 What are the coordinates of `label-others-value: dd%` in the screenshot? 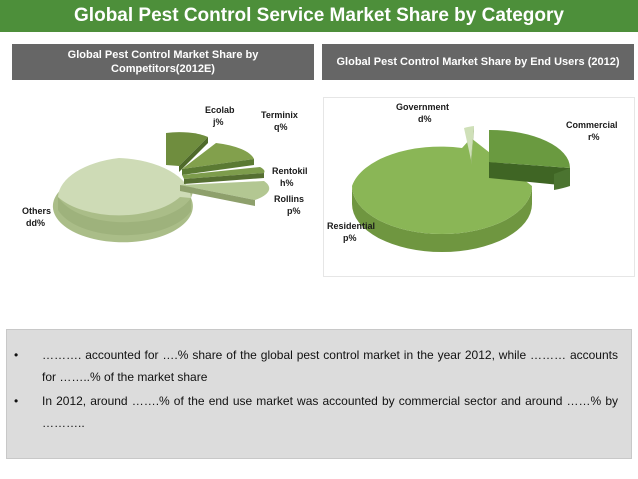 It's located at (35, 223).